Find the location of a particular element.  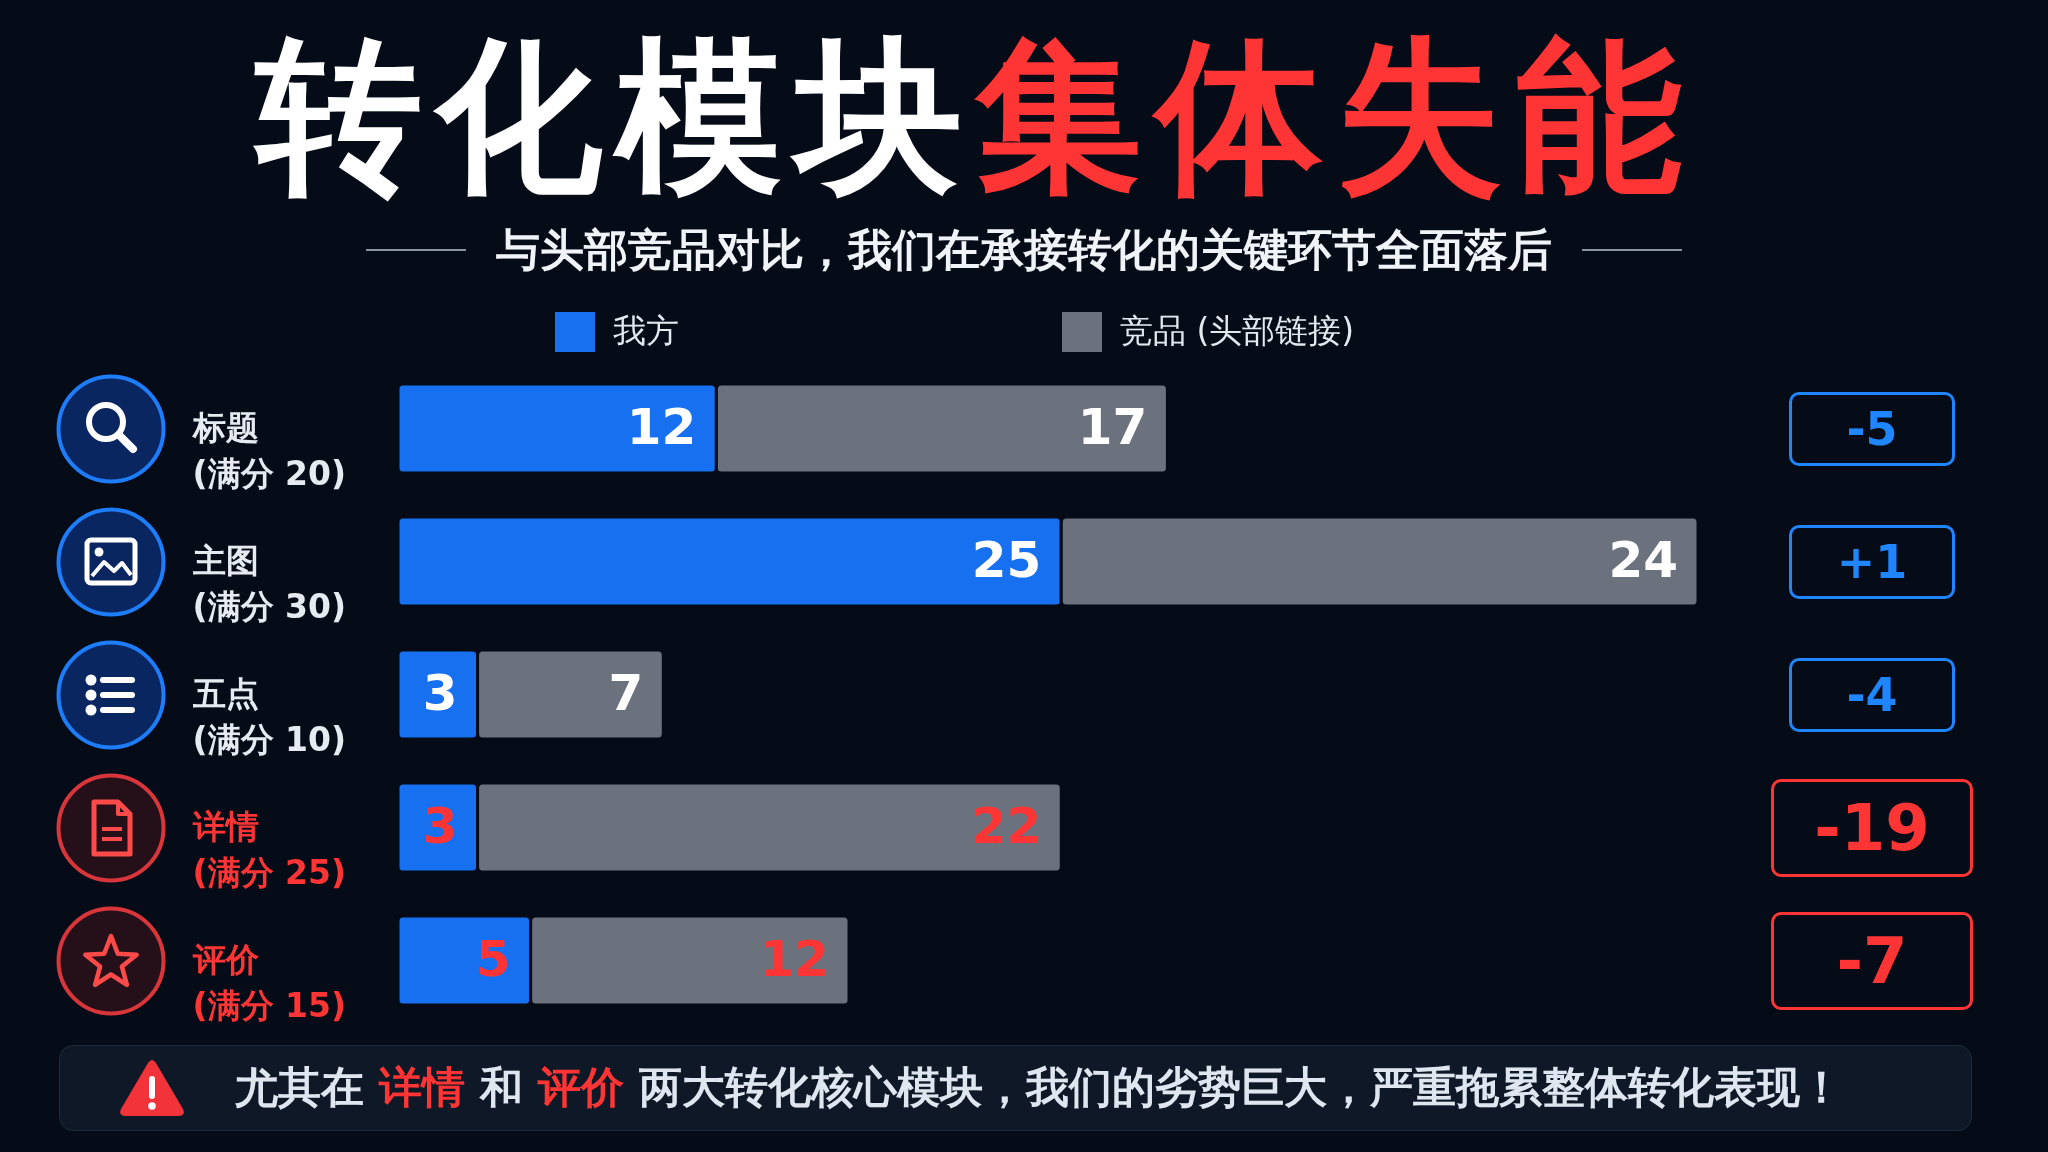

difference-box: -5 is located at coordinates (1872, 428).